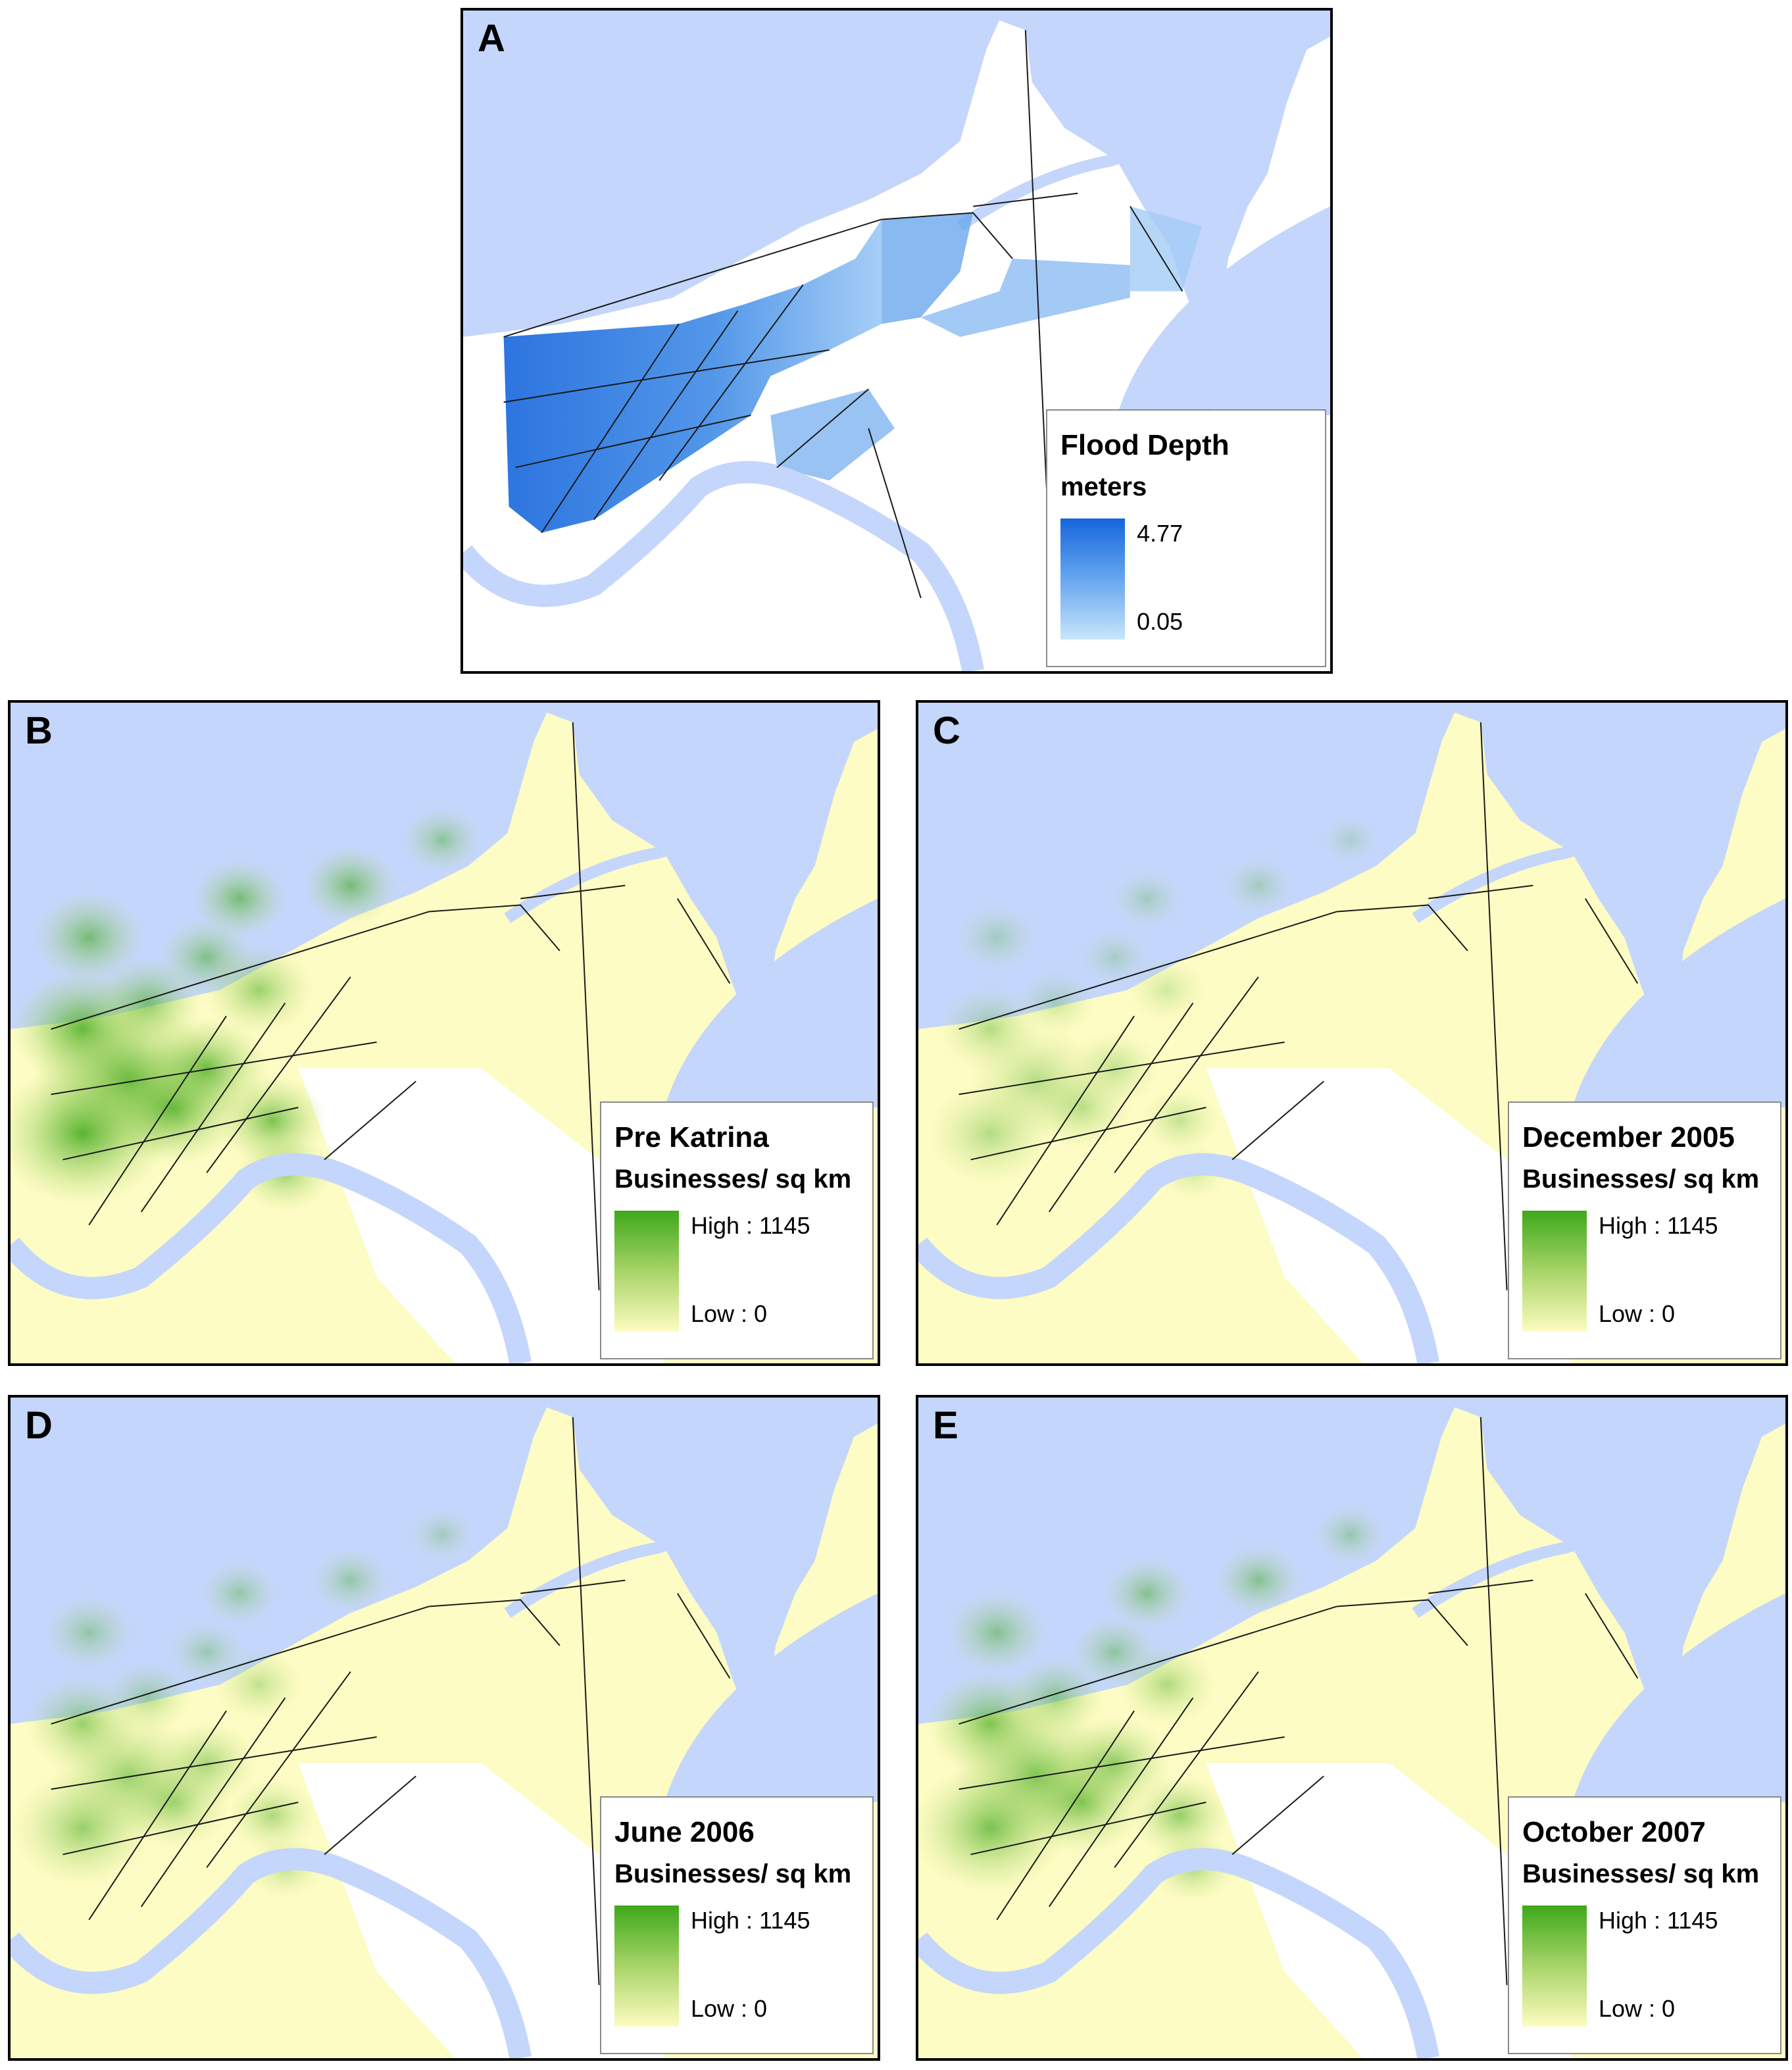 The image size is (1792, 2070). What do you see at coordinates (1628, 1137) in the screenshot?
I see `legend-title: December 2005` at bounding box center [1628, 1137].